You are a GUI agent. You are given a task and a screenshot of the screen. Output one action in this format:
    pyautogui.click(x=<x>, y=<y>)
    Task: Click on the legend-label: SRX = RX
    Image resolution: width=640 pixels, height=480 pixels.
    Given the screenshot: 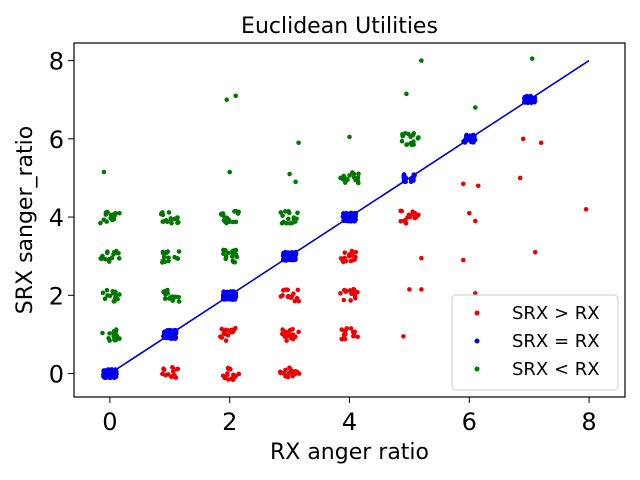 What is the action you would take?
    pyautogui.click(x=556, y=341)
    